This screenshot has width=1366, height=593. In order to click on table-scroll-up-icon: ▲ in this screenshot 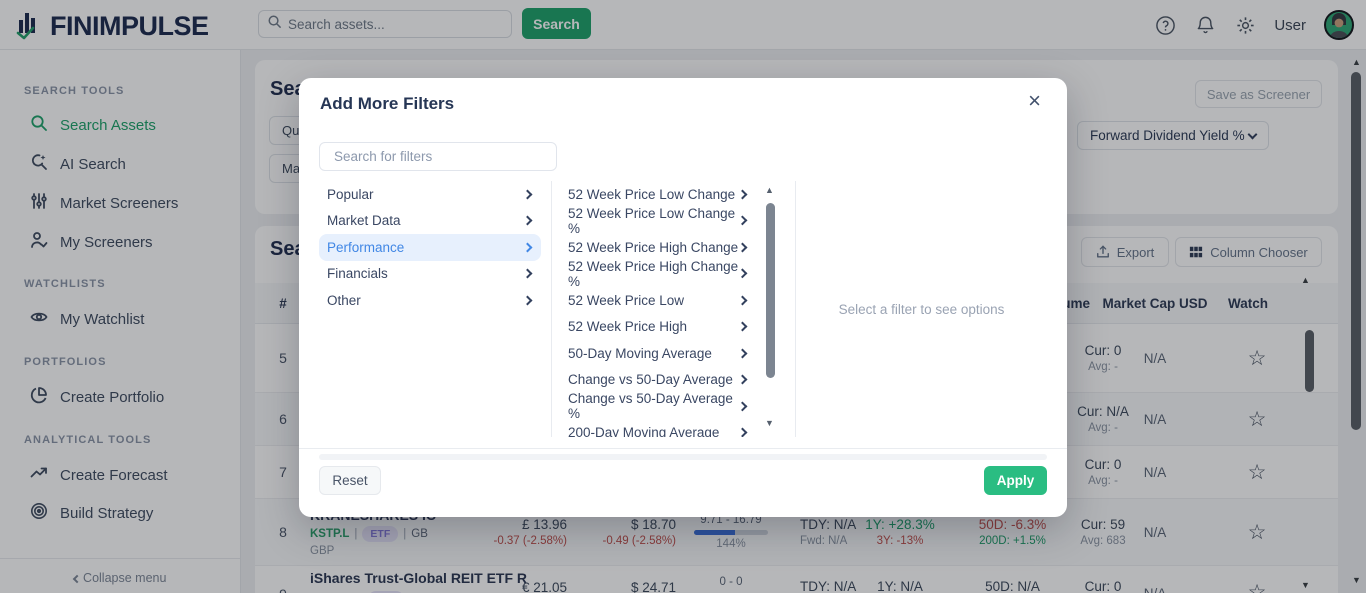, I will do `click(1305, 280)`.